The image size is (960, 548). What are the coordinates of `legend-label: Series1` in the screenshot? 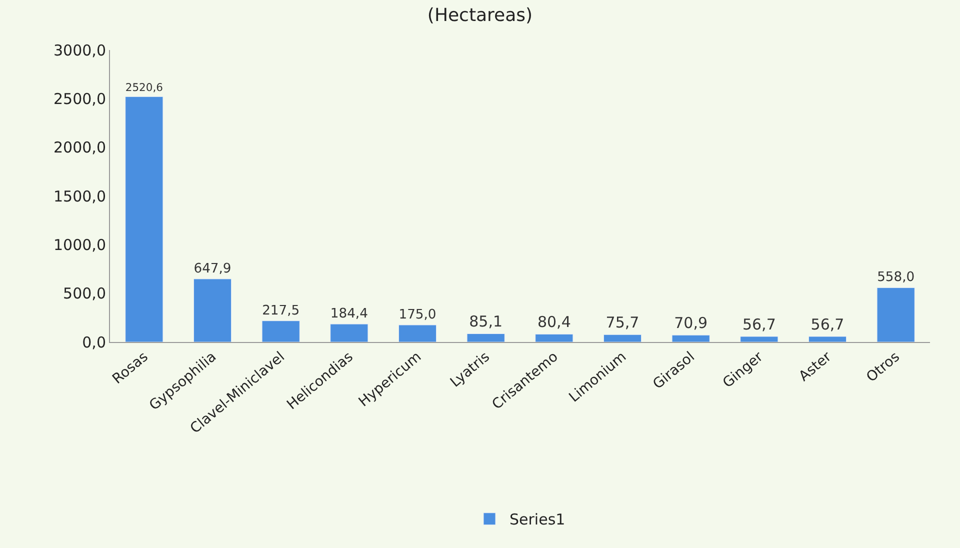 It's located at (538, 519).